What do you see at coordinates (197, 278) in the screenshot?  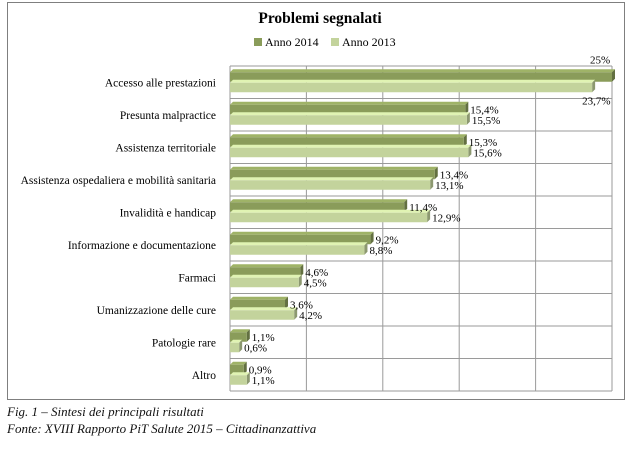 I see `category-label: Farmaci` at bounding box center [197, 278].